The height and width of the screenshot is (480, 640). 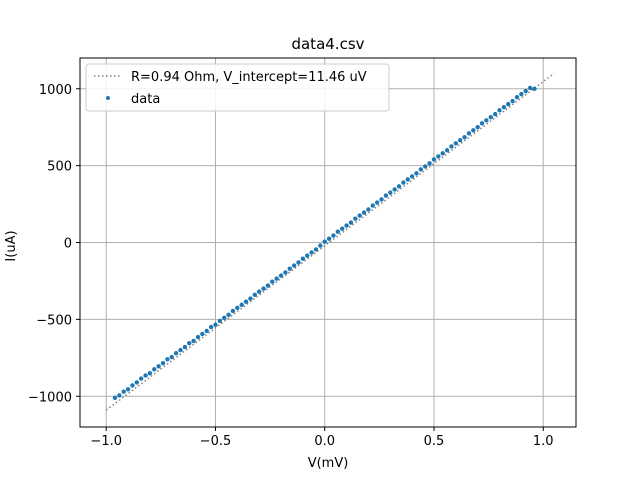 I want to click on legend-data-label: data, so click(x=145, y=99).